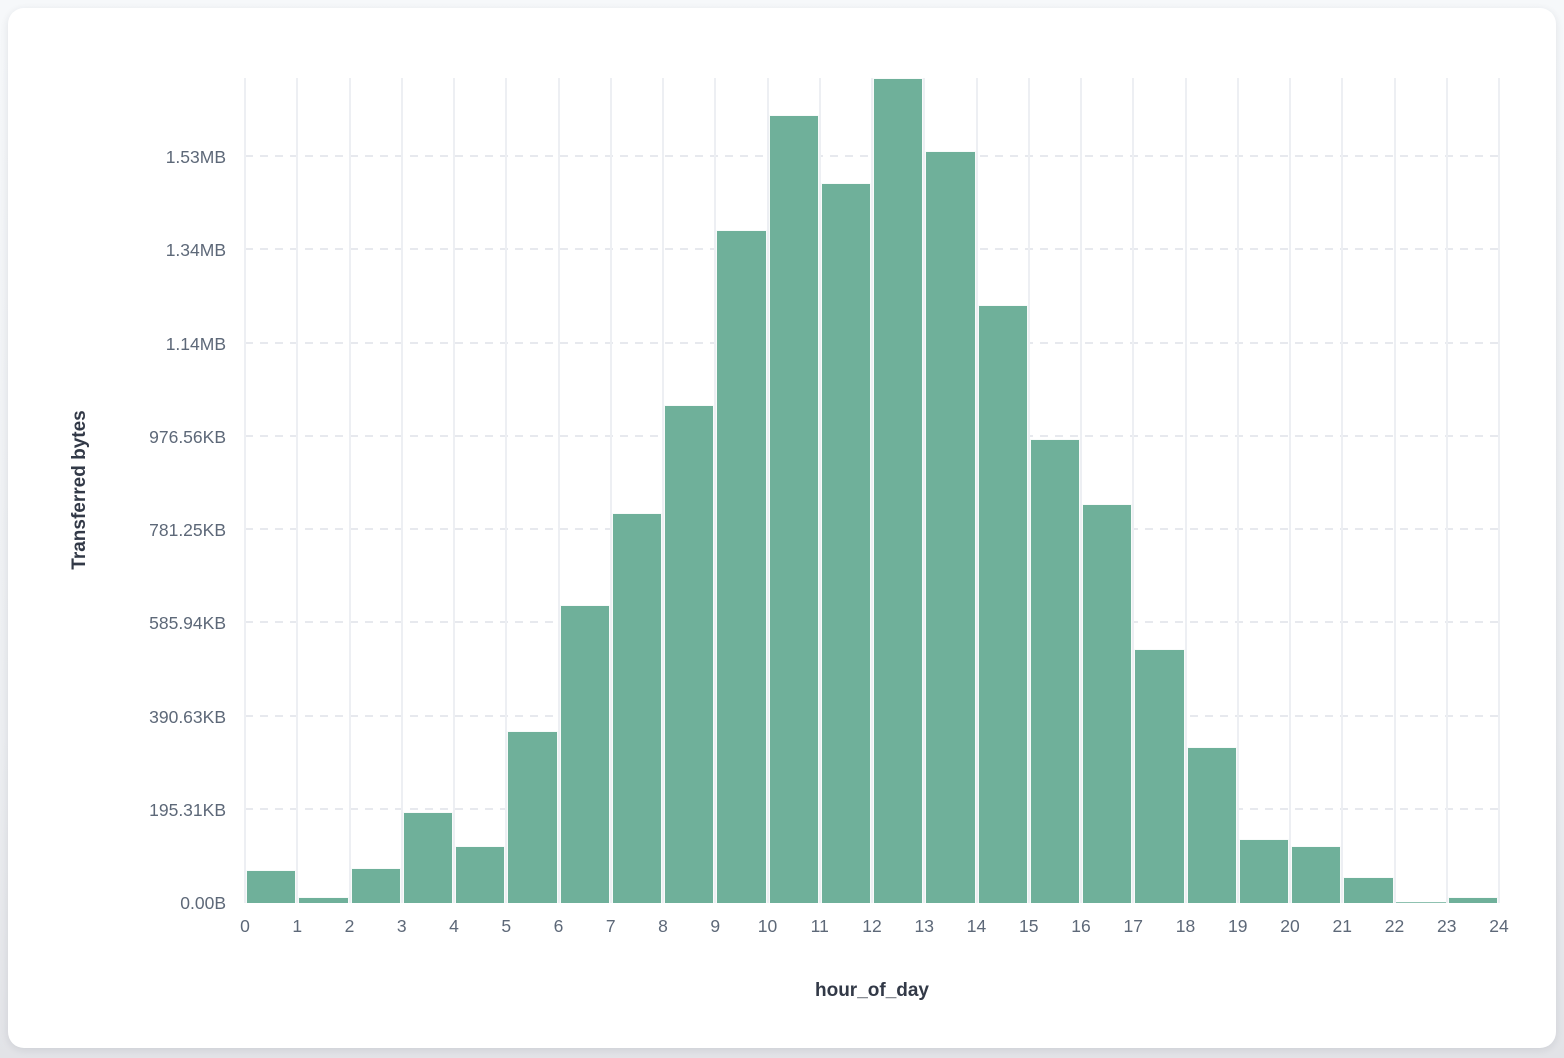 The width and height of the screenshot is (1564, 1058). Describe the element at coordinates (1185, 926) in the screenshot. I see `x-tick-label-18: 18` at that location.